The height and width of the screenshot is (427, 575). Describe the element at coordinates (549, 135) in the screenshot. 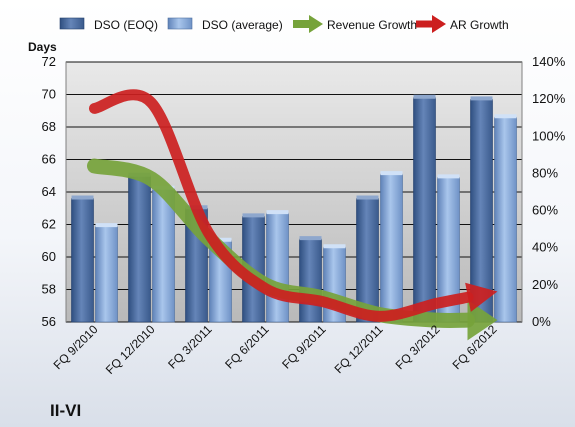

I see `y2-tick-label: 100%` at that location.